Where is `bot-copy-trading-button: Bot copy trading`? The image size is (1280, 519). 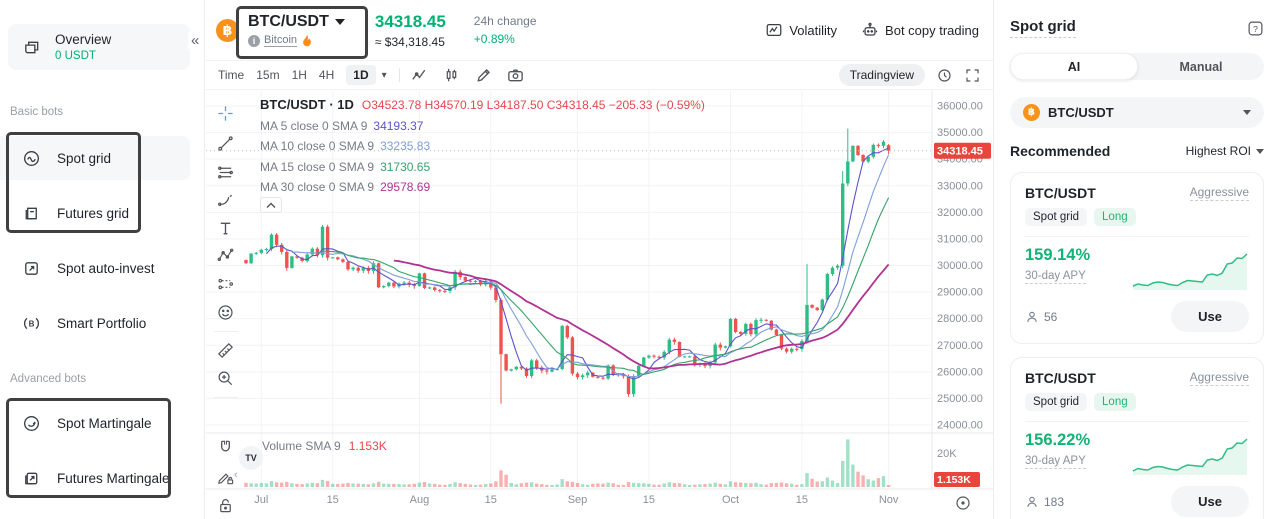 bot-copy-trading-button: Bot copy trading is located at coordinates (920, 30).